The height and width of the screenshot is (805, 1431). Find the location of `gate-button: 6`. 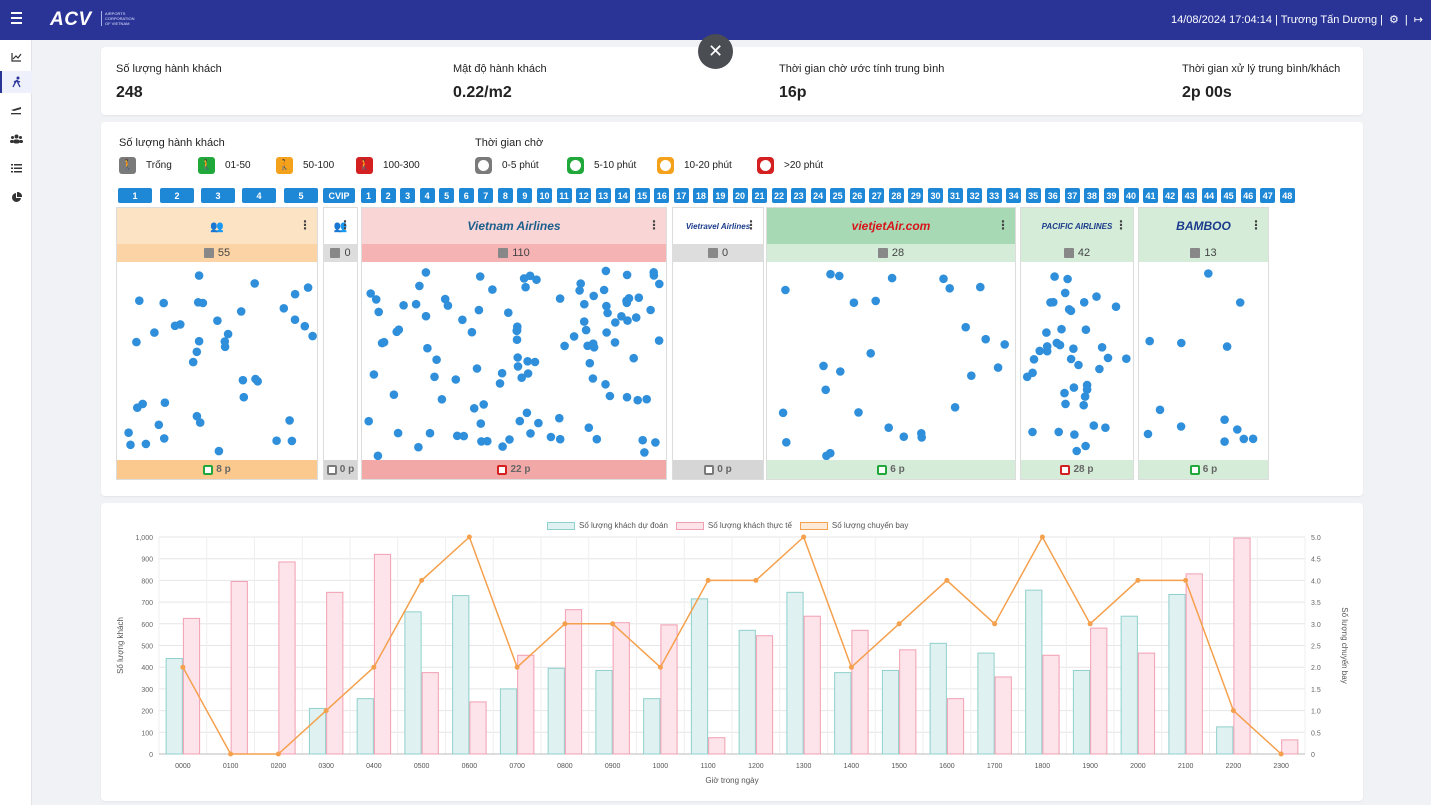

gate-button: 6 is located at coordinates (466, 195).